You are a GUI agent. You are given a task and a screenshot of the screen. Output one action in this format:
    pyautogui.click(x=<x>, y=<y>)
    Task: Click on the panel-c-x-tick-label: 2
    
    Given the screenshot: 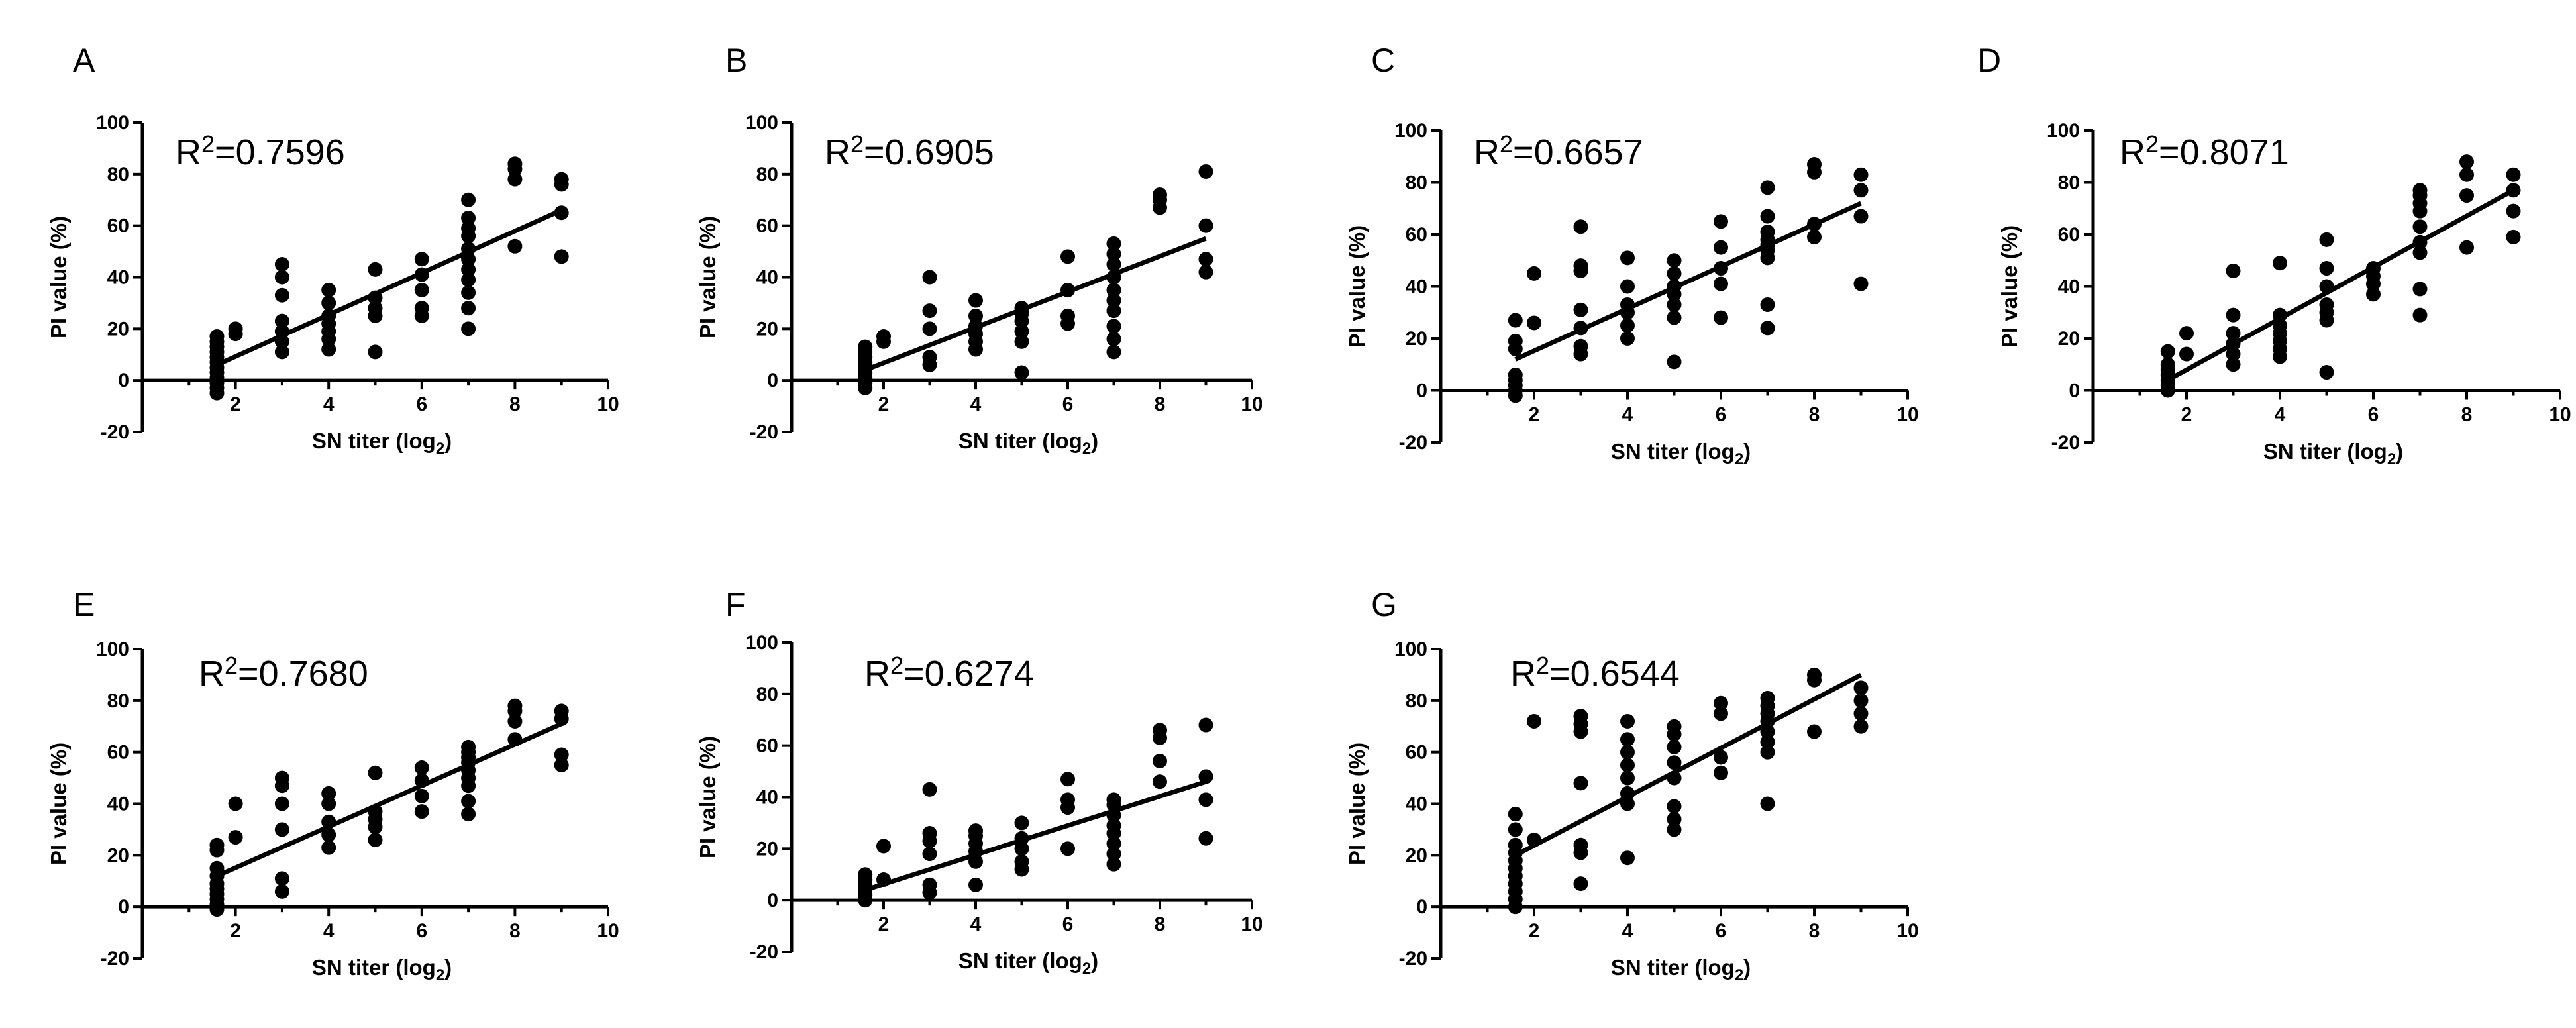 What is the action you would take?
    pyautogui.click(x=1534, y=415)
    